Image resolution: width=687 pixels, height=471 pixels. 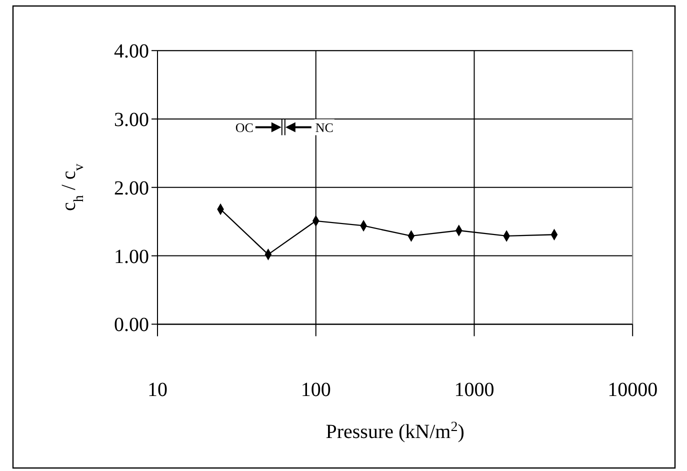 I want to click on y-tick-label: 3.00, so click(x=131, y=120).